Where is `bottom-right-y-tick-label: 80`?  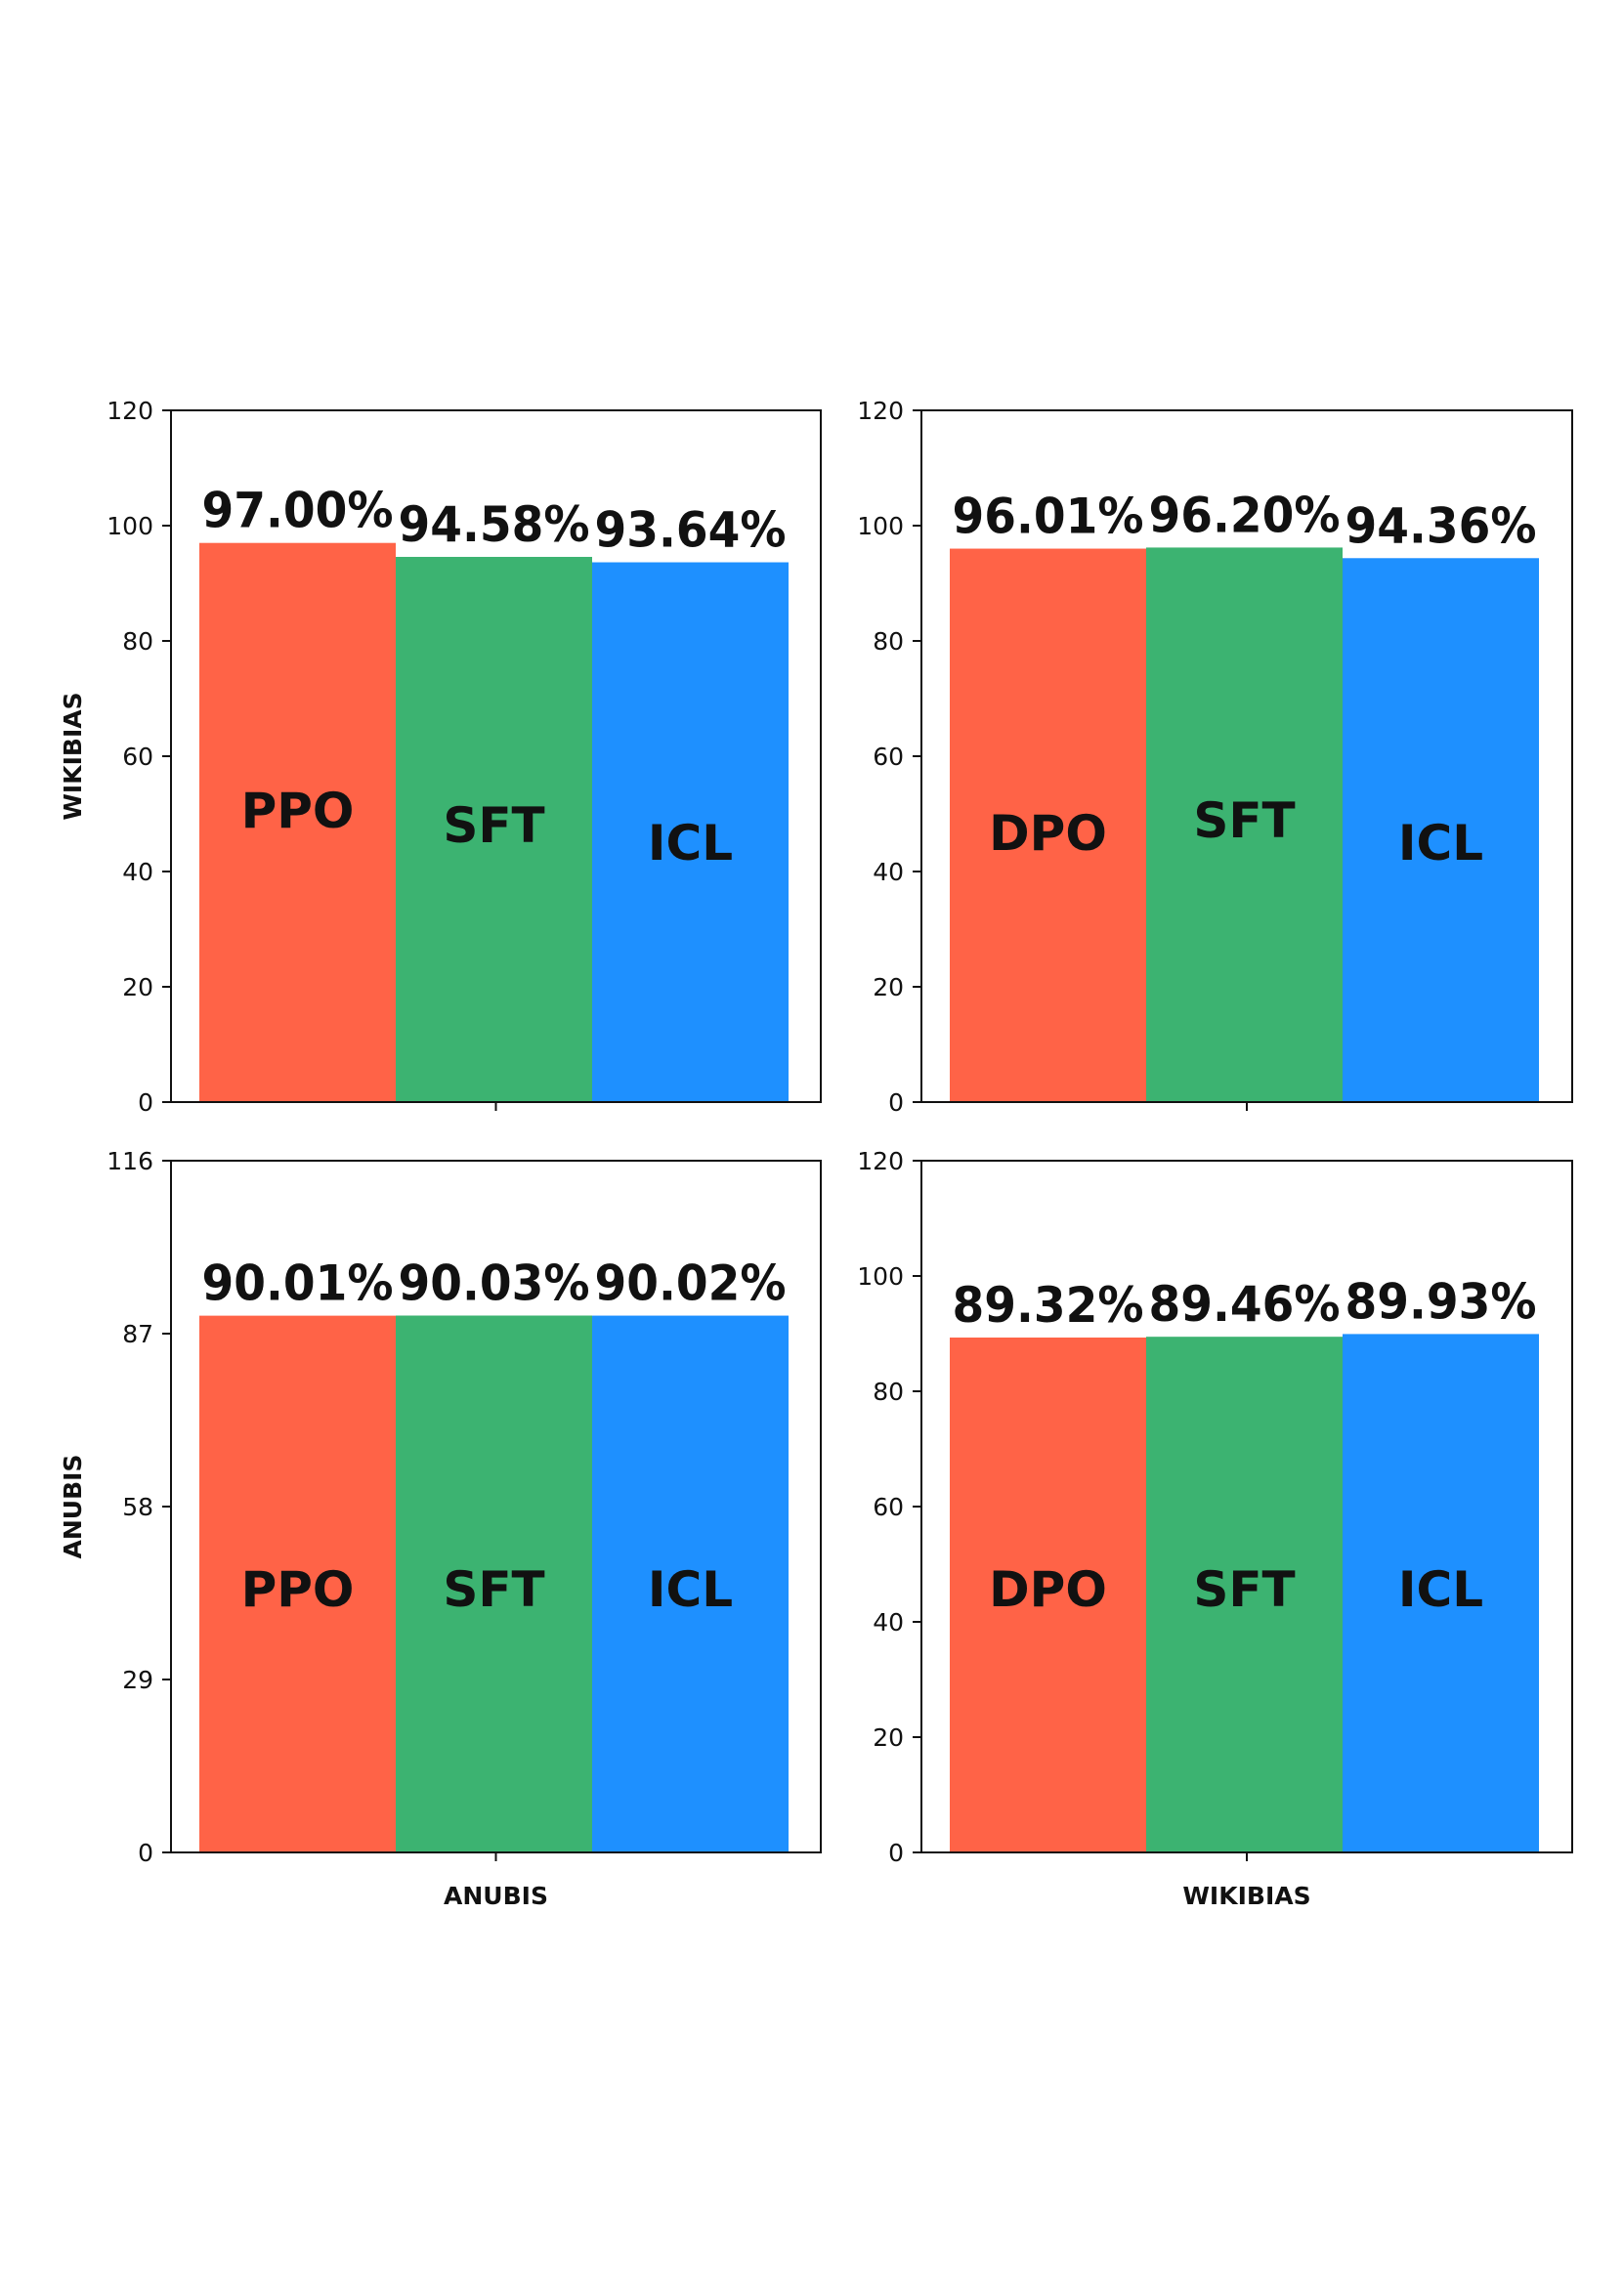
bottom-right-y-tick-label: 80 is located at coordinates (888, 1392).